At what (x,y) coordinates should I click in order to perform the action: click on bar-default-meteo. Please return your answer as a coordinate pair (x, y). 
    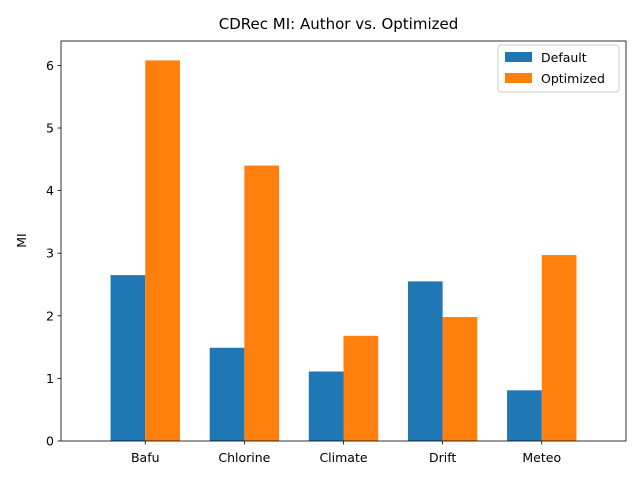
    Looking at the image, I should click on (524, 415).